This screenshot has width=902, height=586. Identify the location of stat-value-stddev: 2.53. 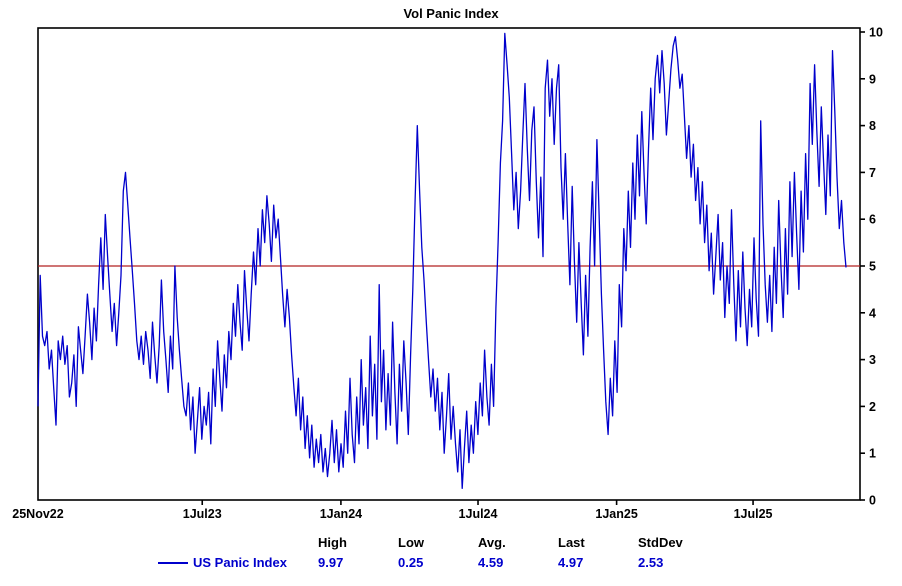
(651, 562).